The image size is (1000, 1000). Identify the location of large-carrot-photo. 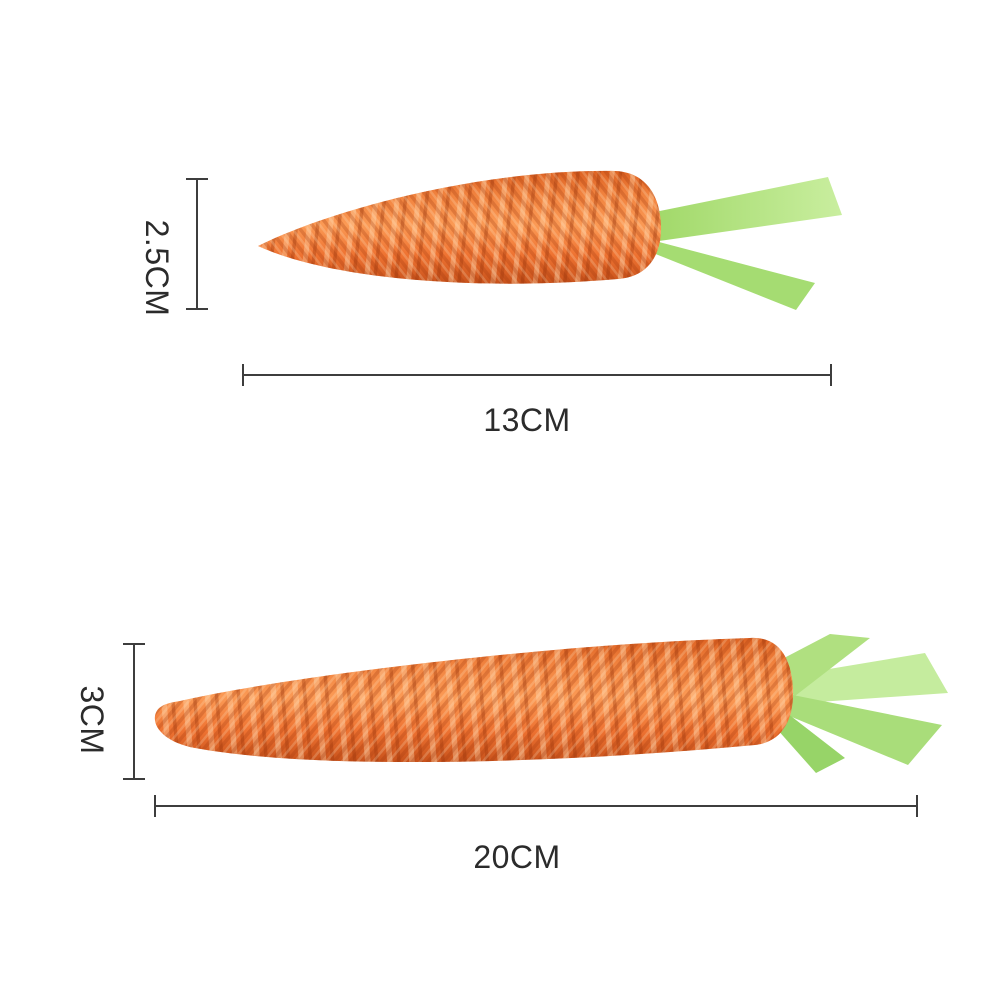
(551, 703).